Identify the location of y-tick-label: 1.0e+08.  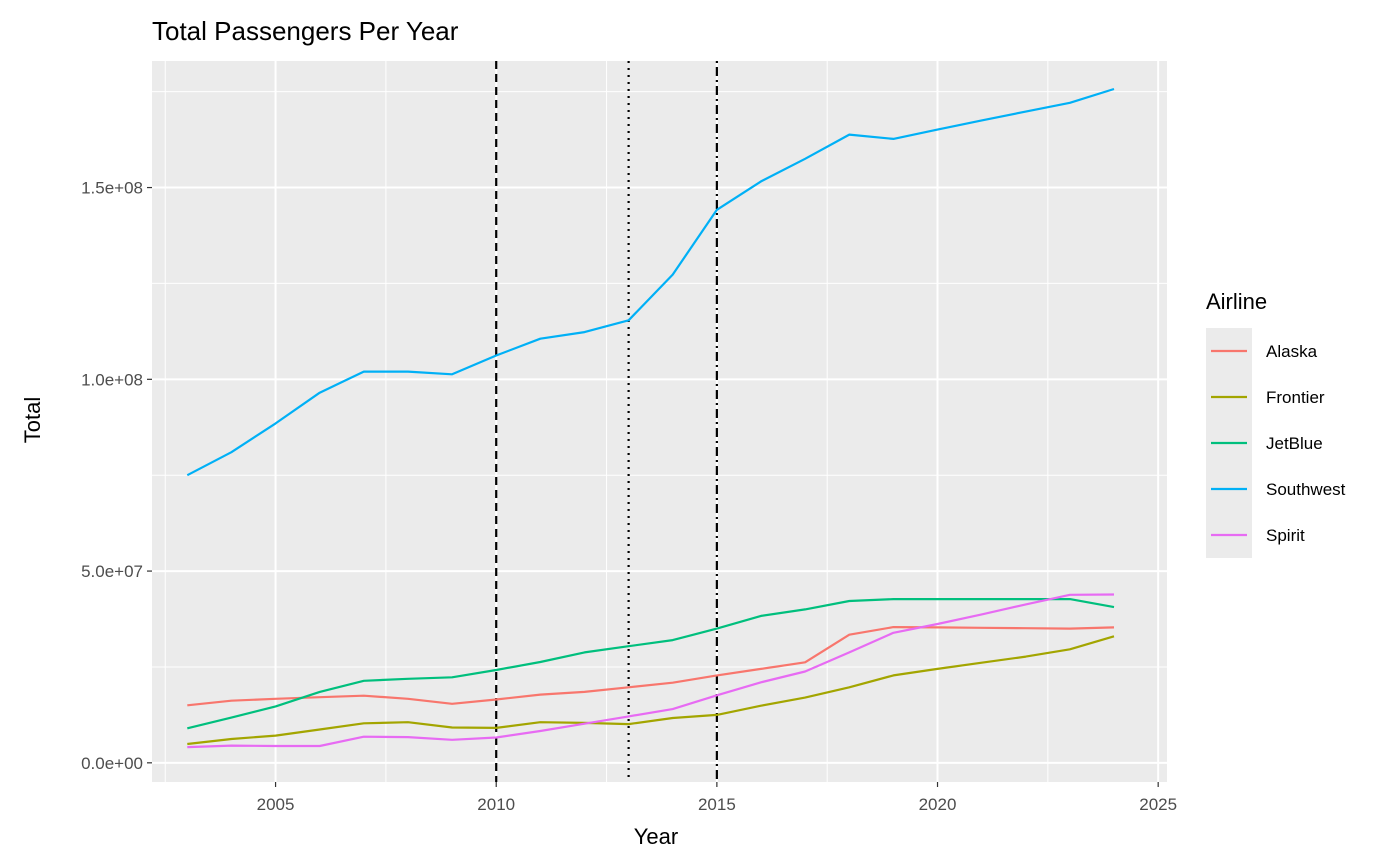
(112, 379).